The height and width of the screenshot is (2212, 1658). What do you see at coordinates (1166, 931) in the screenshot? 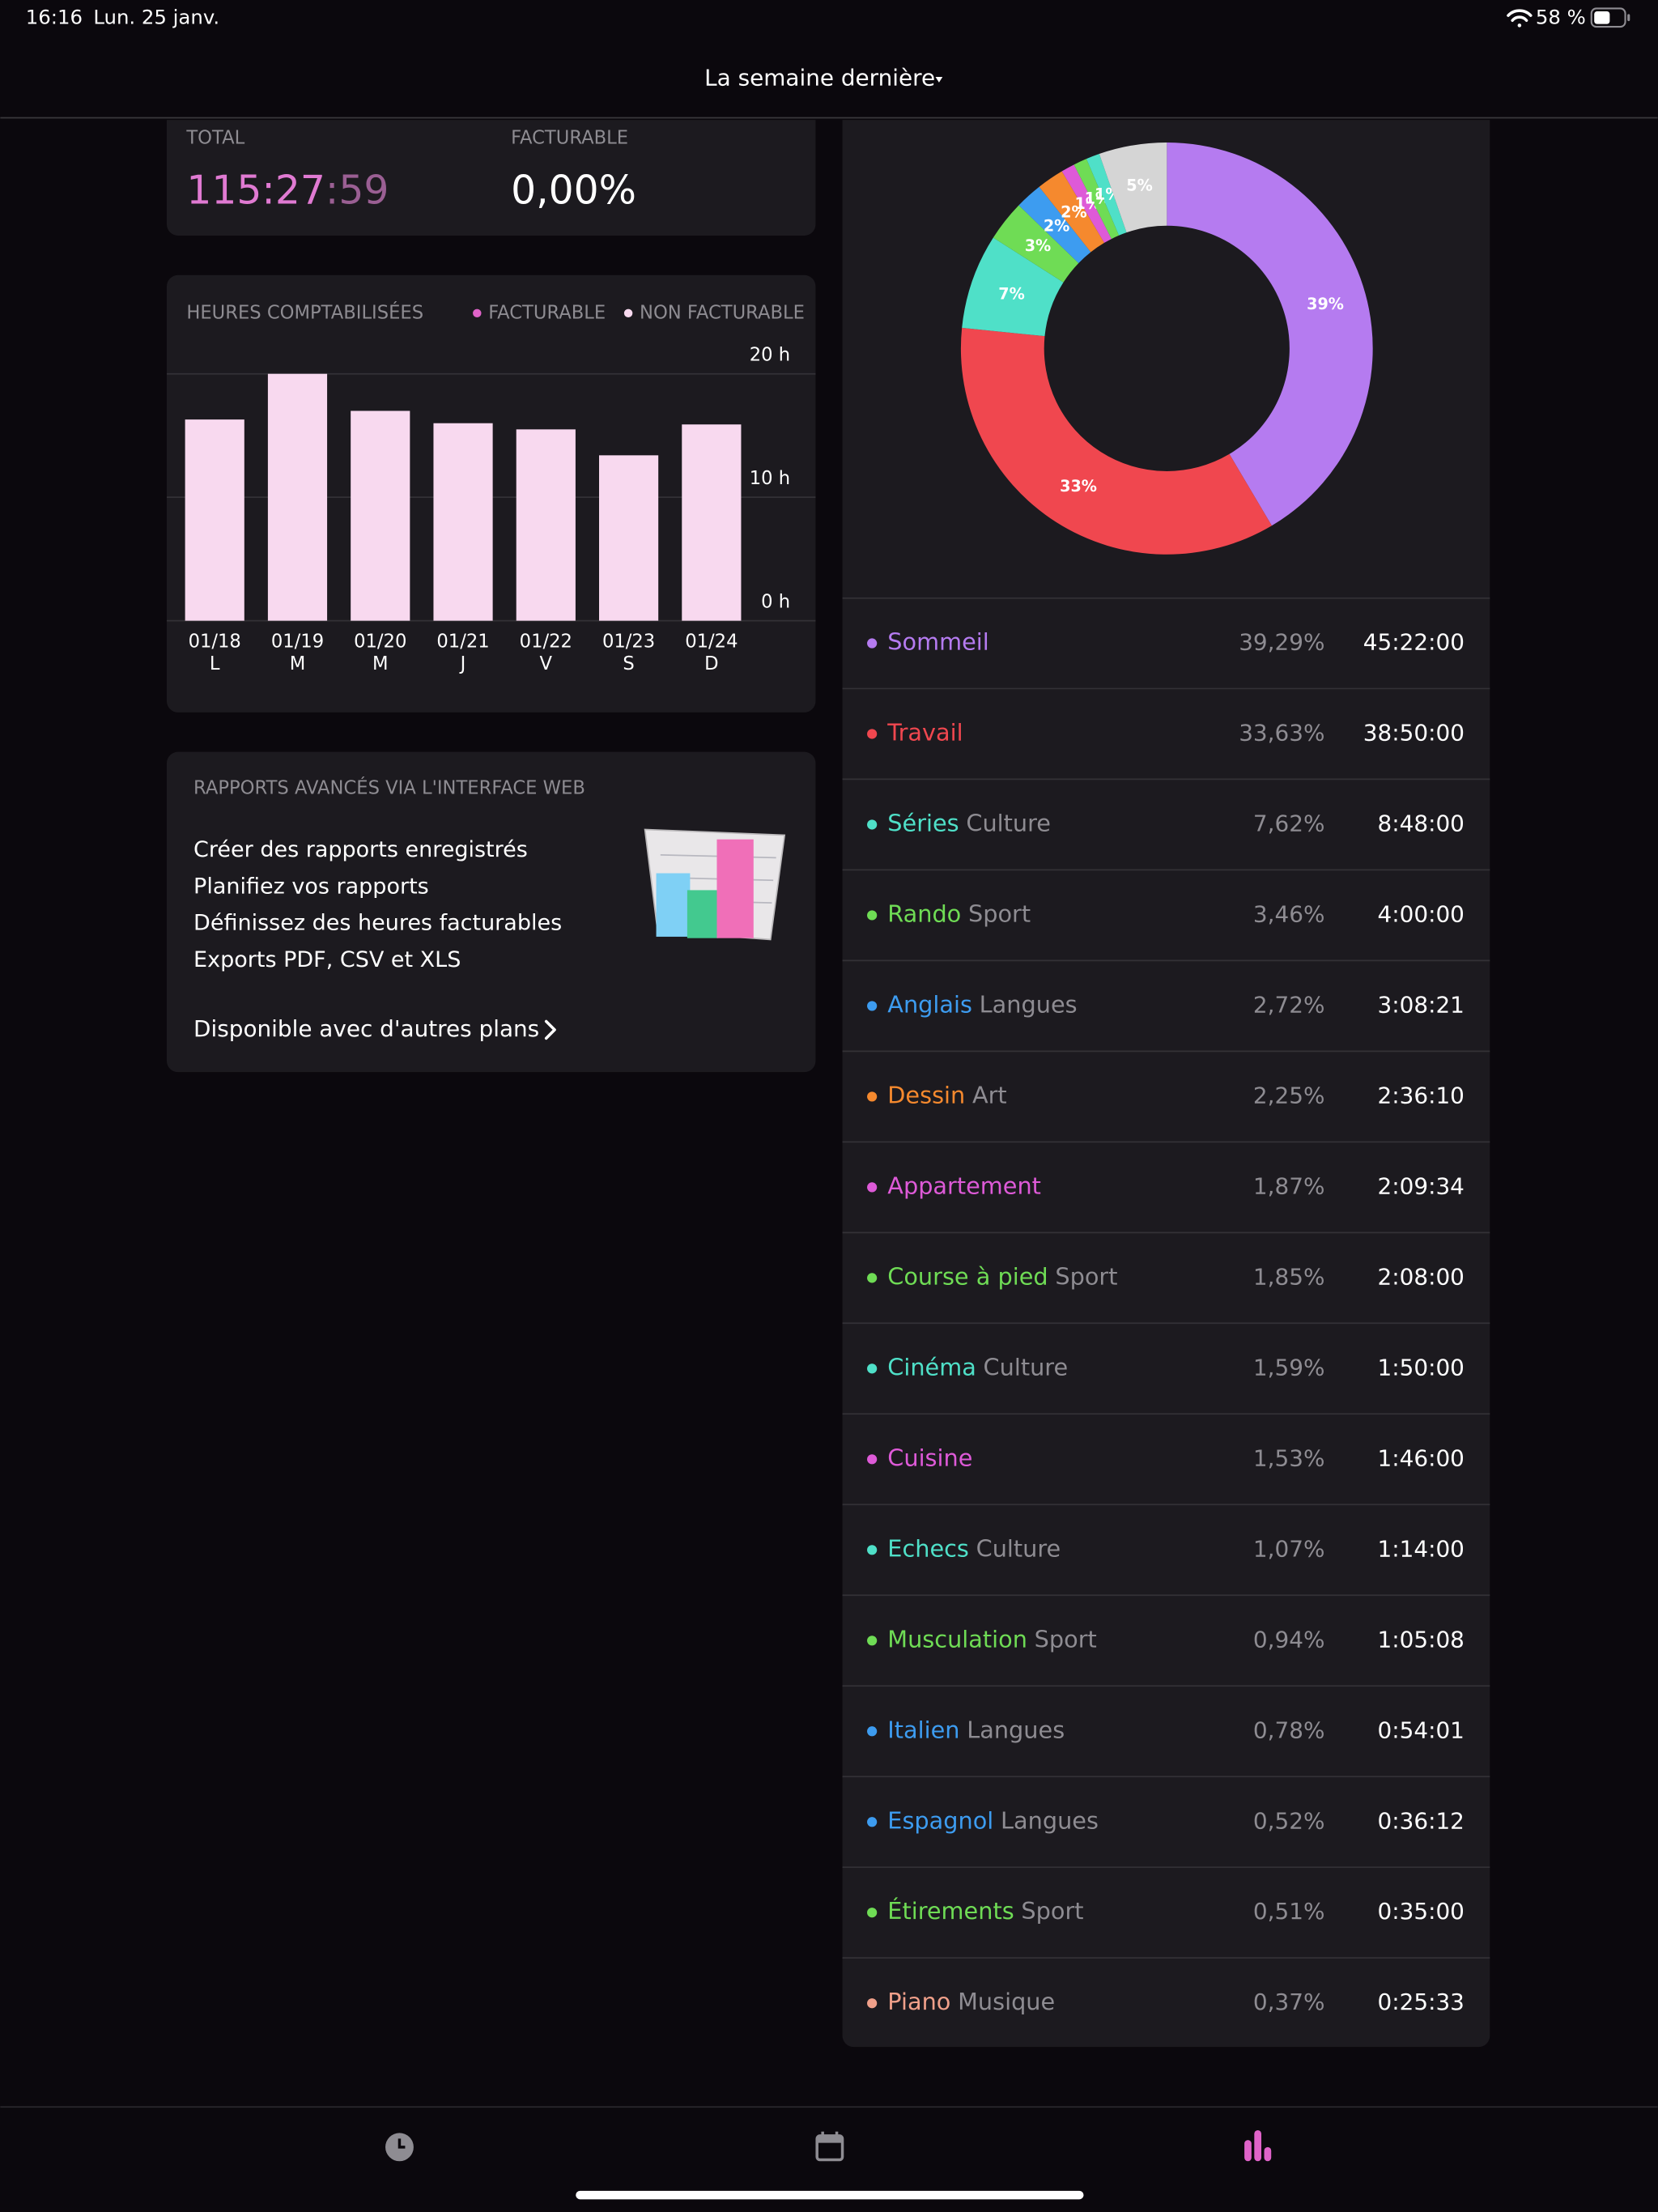
I see `breakdown-row: Rando Sport 3,46% 4:00:00` at bounding box center [1166, 931].